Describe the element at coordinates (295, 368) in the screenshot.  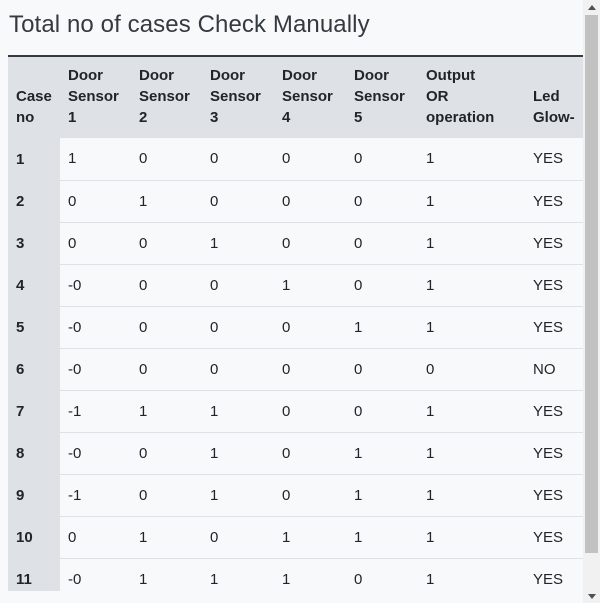
I see `table-row: 6 -0 0 0 0 0 0 NO` at that location.